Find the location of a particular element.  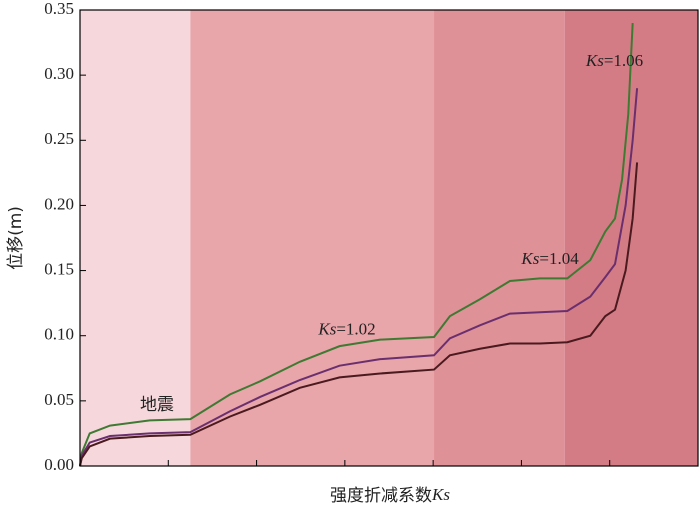

annotation-text: =1.04 is located at coordinates (559, 258).